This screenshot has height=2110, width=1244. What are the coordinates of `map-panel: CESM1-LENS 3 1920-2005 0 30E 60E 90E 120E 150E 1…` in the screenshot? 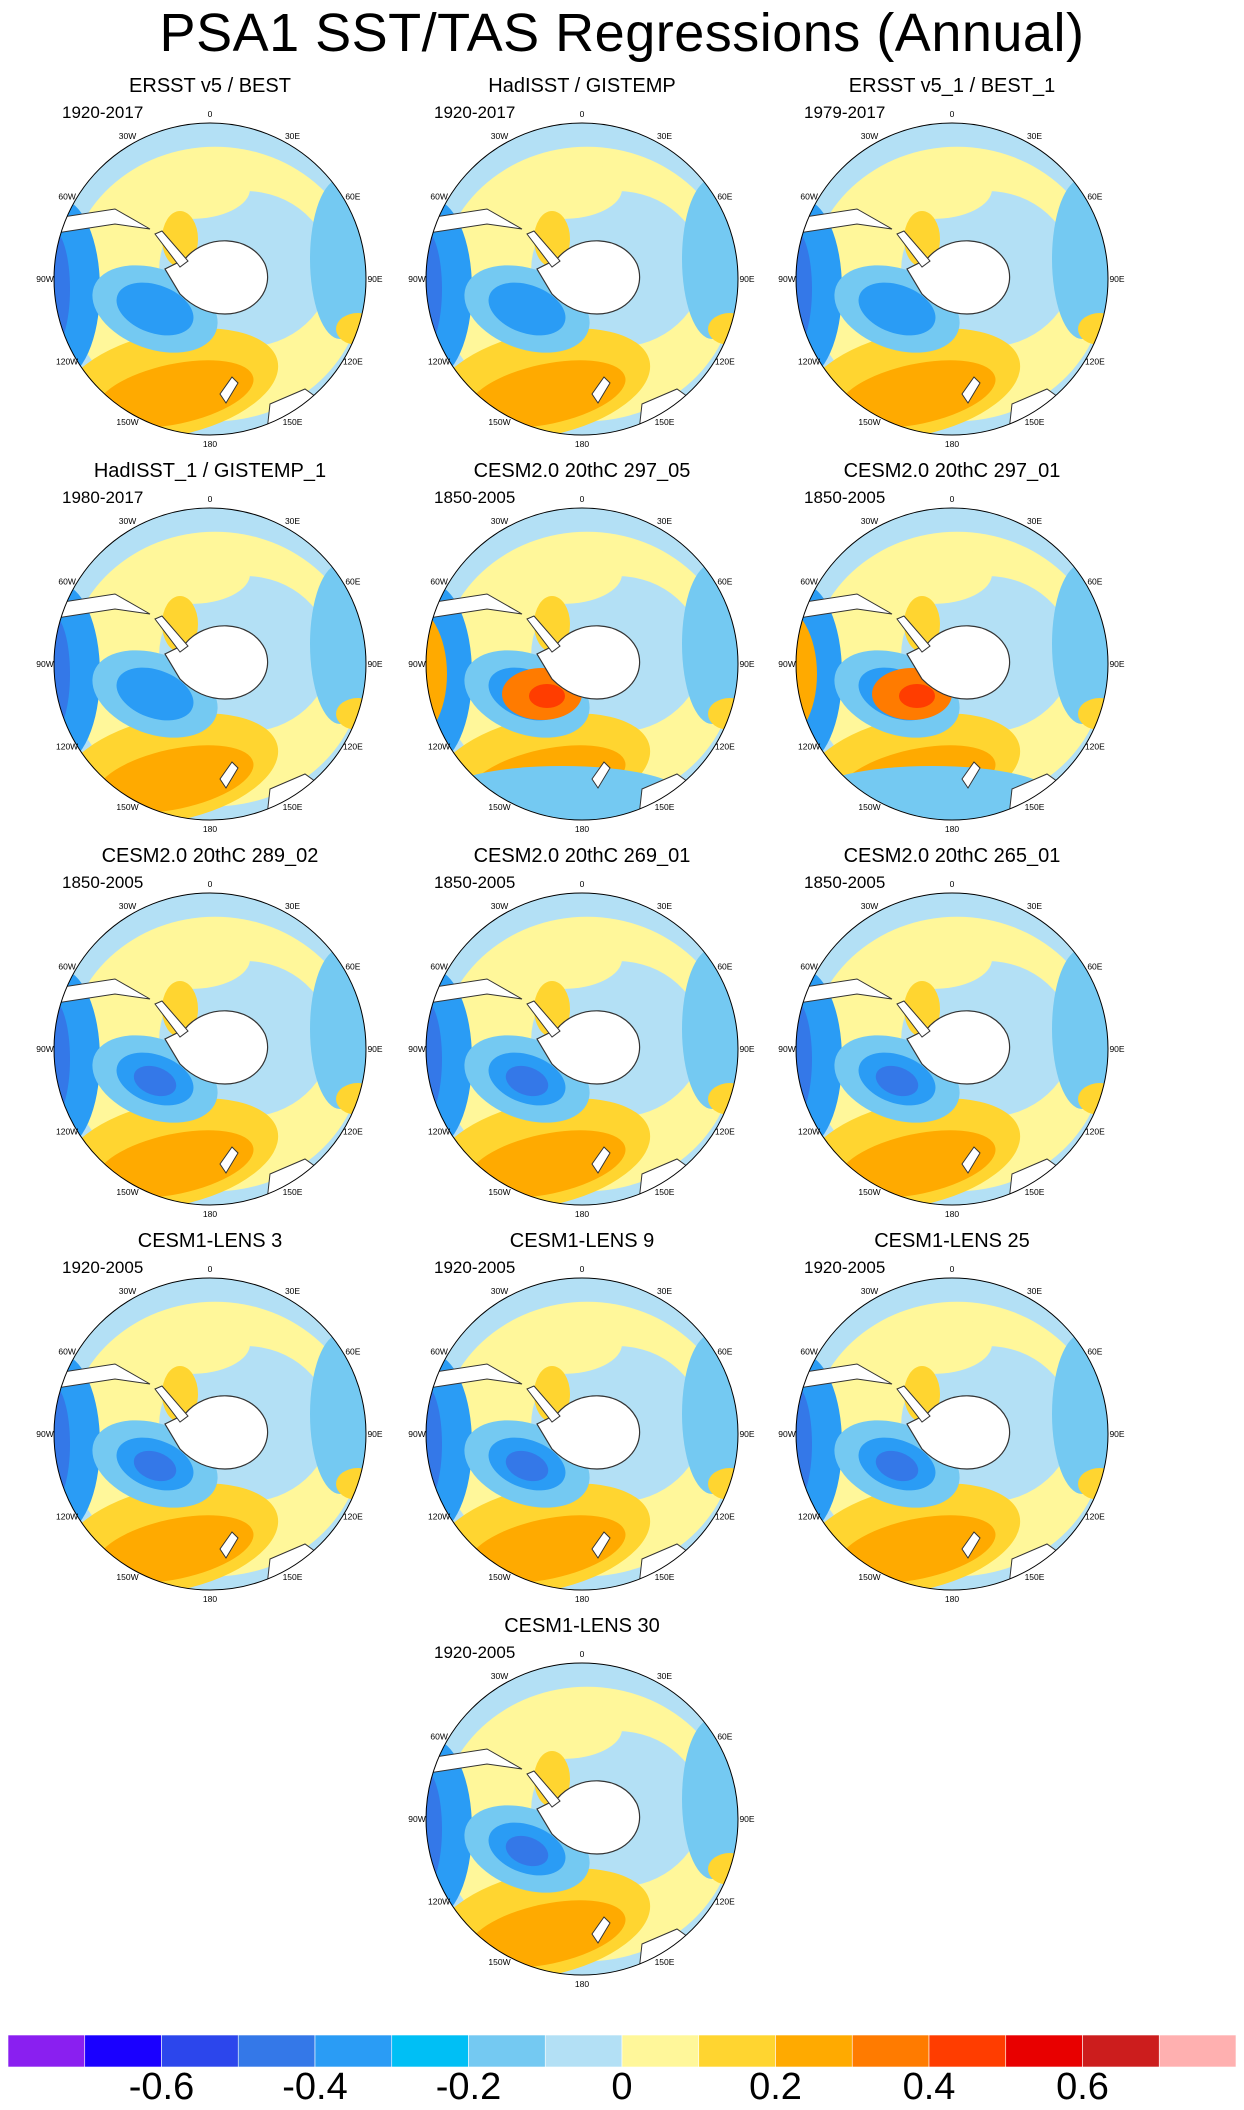 It's located at (210, 1420).